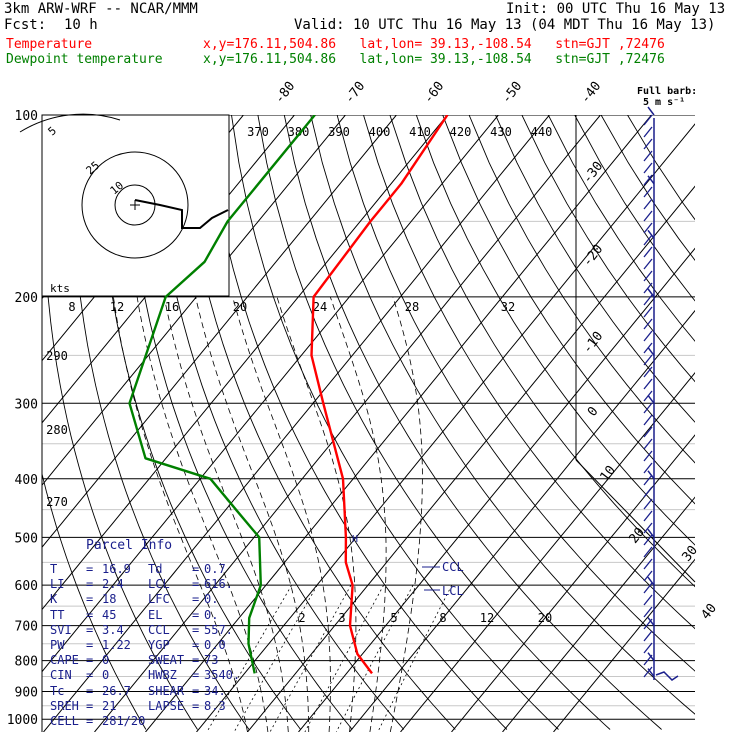 The width and height of the screenshot is (740, 740). I want to click on mixing-ratio-bottom-label: 12, so click(487, 618).